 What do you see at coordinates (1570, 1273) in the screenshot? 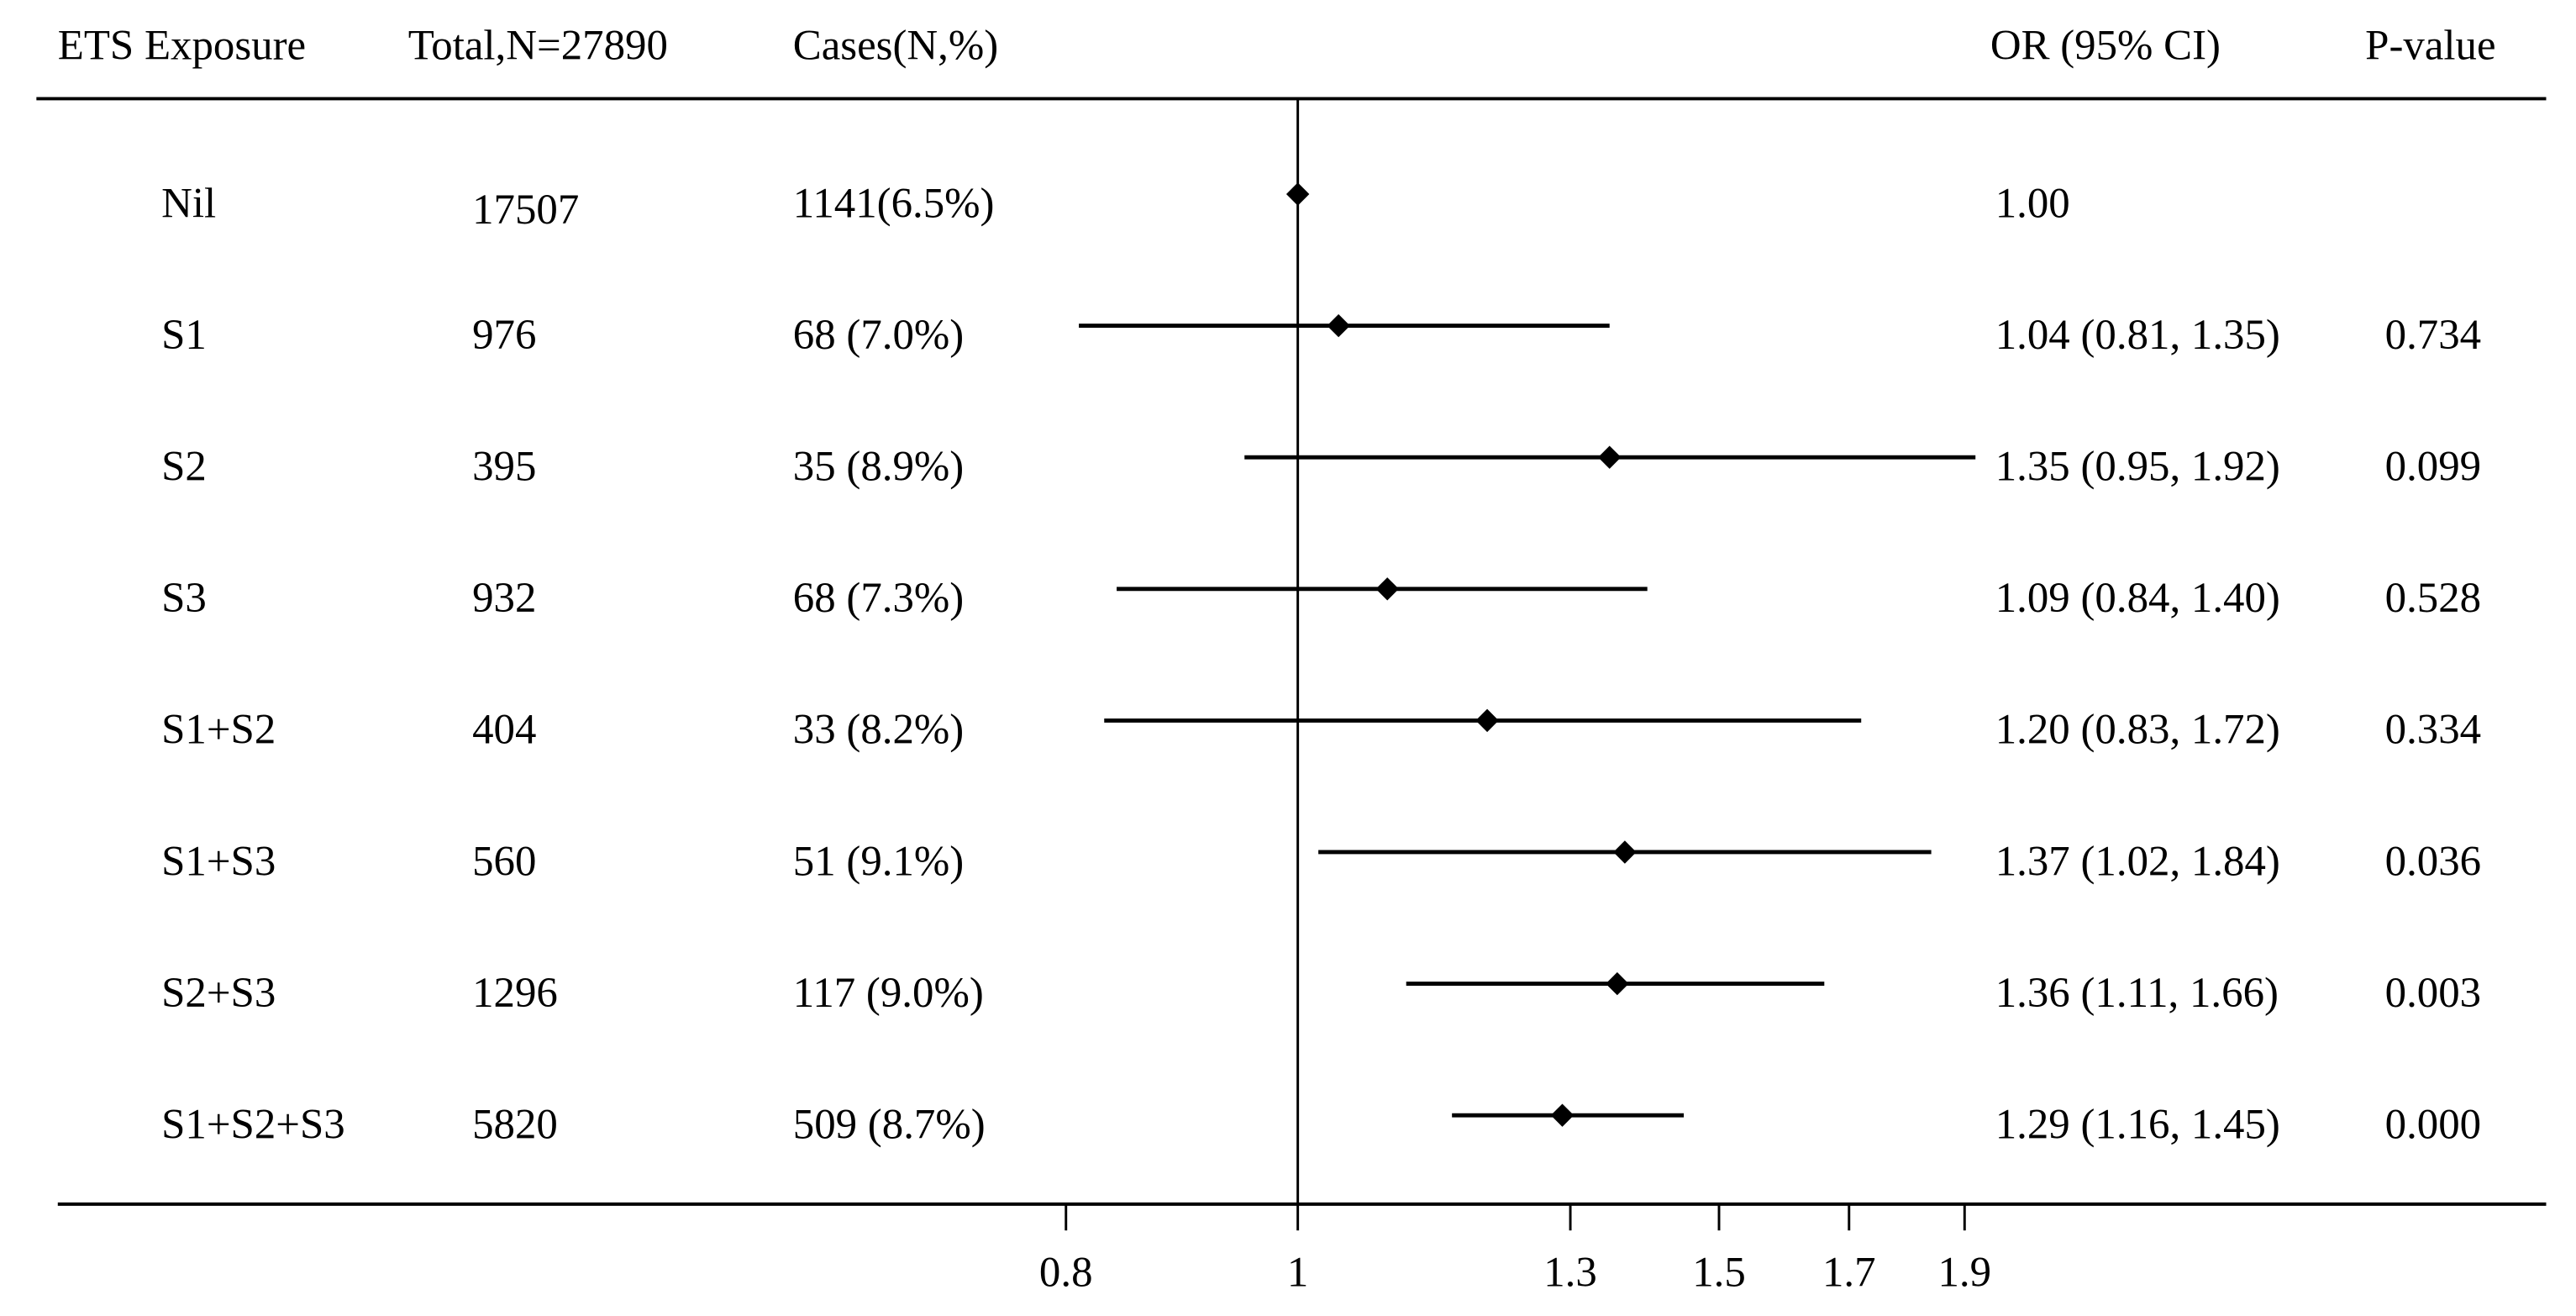
I see `x-tick-label: 1.3` at bounding box center [1570, 1273].